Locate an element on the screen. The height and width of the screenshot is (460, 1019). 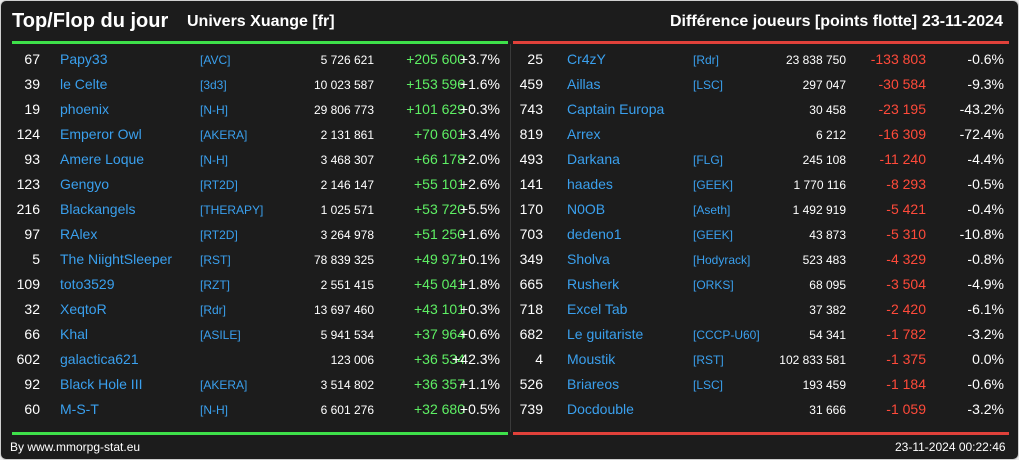
player-name-link: Sholva is located at coordinates (588, 259).